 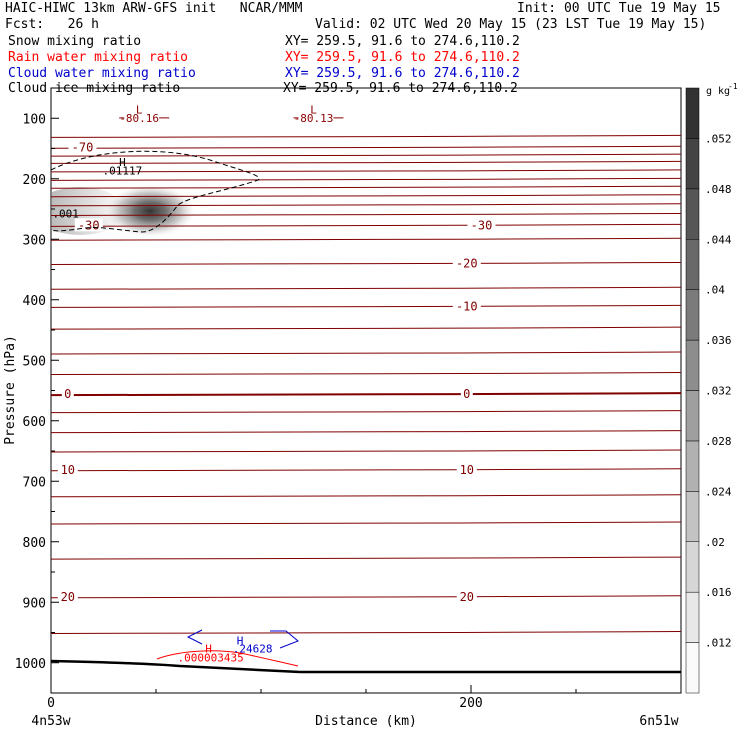 What do you see at coordinates (50, 721) in the screenshot?
I see `left-endpoint-label: 4n53w` at bounding box center [50, 721].